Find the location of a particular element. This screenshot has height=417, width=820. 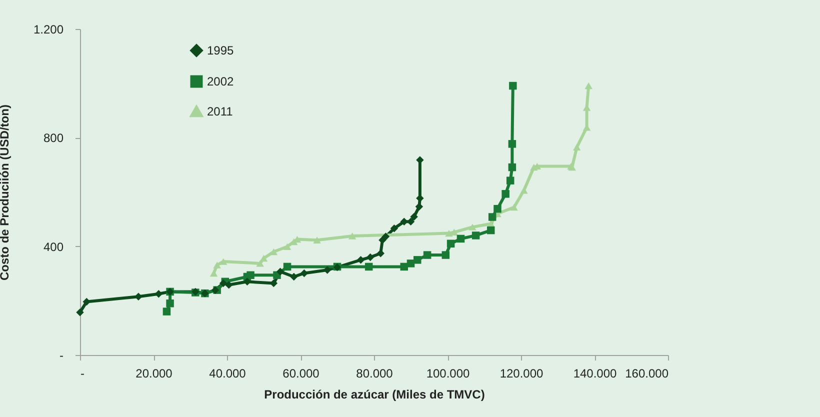

legend-label: 2011 is located at coordinates (220, 111).